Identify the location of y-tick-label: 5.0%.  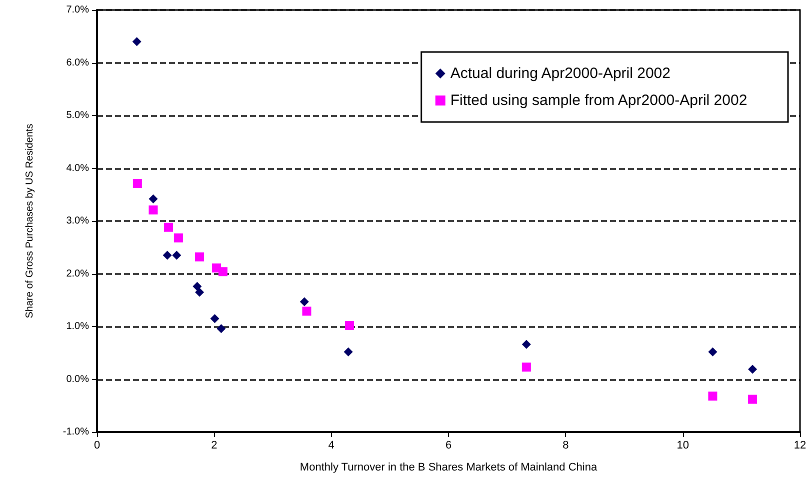
(78, 115).